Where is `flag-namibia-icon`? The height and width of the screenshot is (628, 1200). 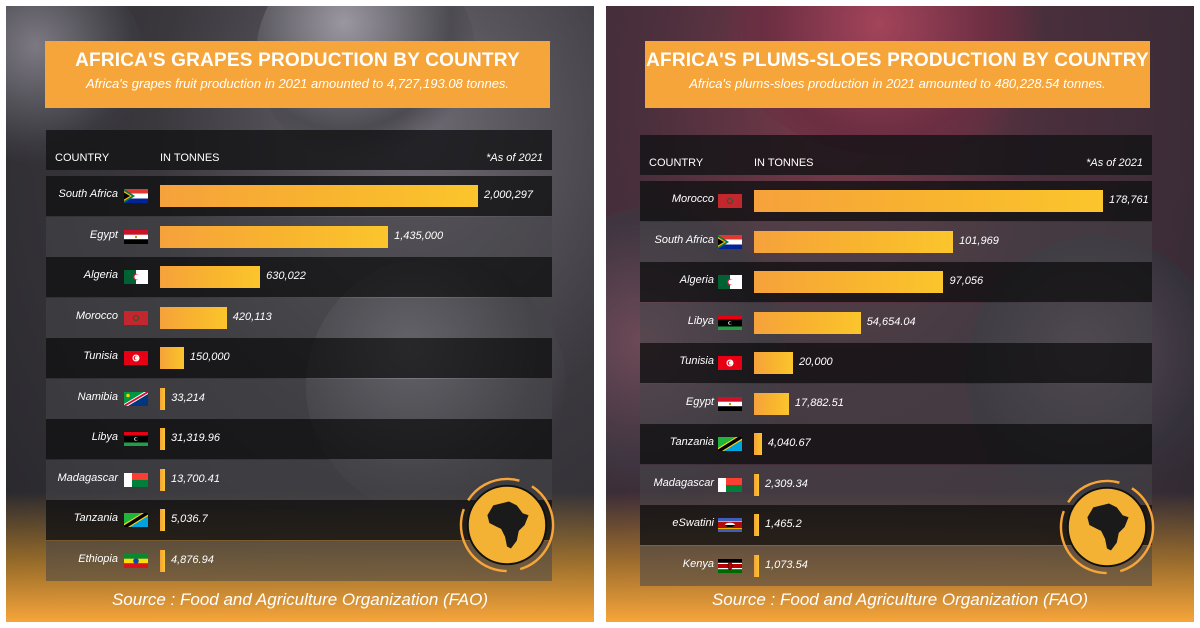 flag-namibia-icon is located at coordinates (136, 398).